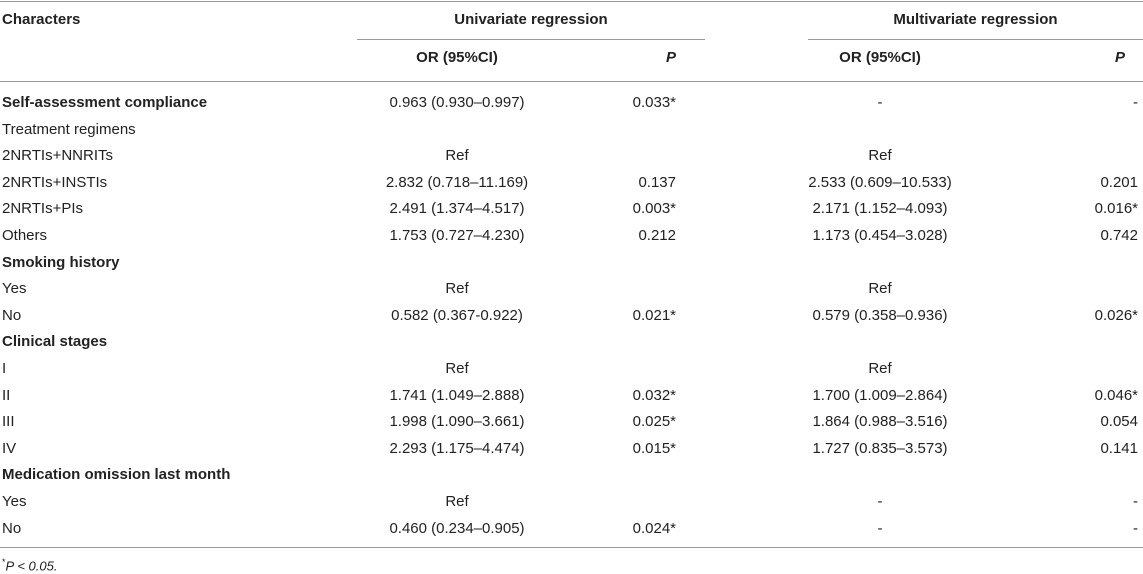  I want to click on multi-or-cell: 1.700 (1.009–2.864), so click(880, 395).